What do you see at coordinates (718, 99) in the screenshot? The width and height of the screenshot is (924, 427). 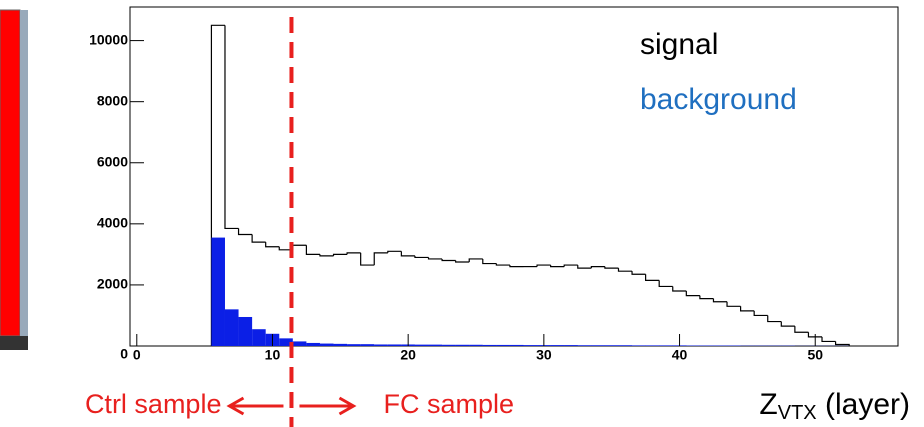 I see `legend-entry: background` at bounding box center [718, 99].